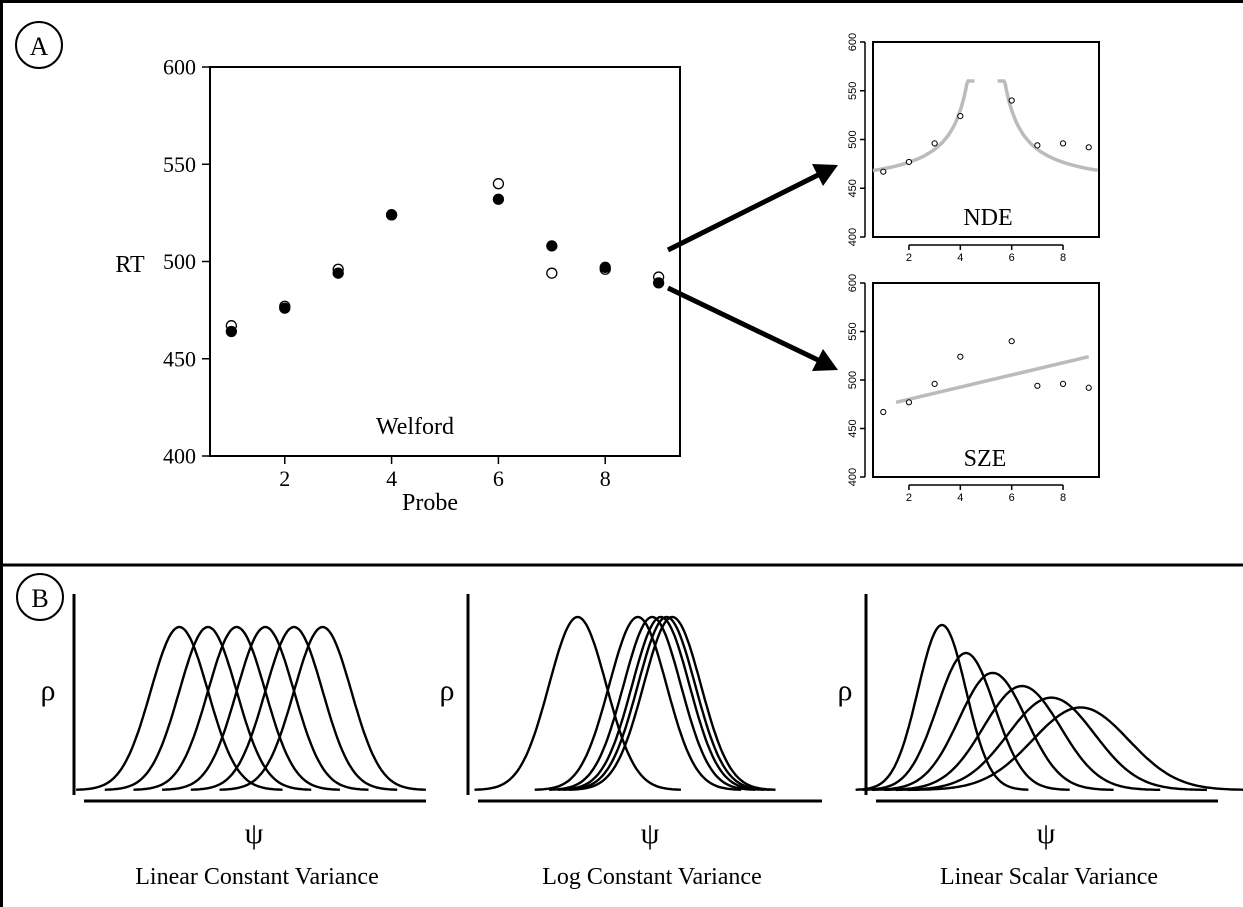 The width and height of the screenshot is (1243, 907). Describe the element at coordinates (986, 494) in the screenshot. I see `sze-x-axis: 2 4 6 8` at that location.